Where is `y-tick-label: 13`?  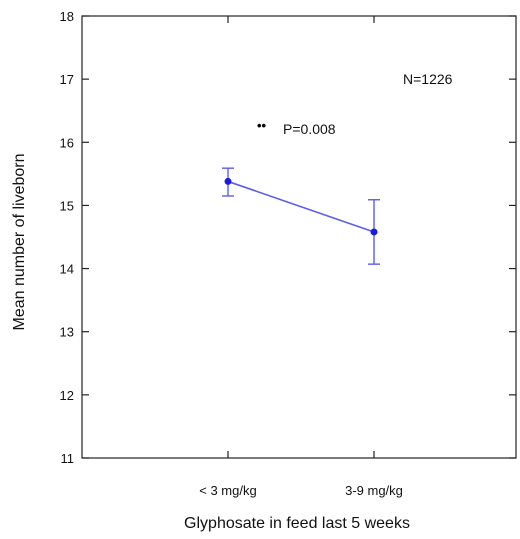 y-tick-label: 13 is located at coordinates (67, 332).